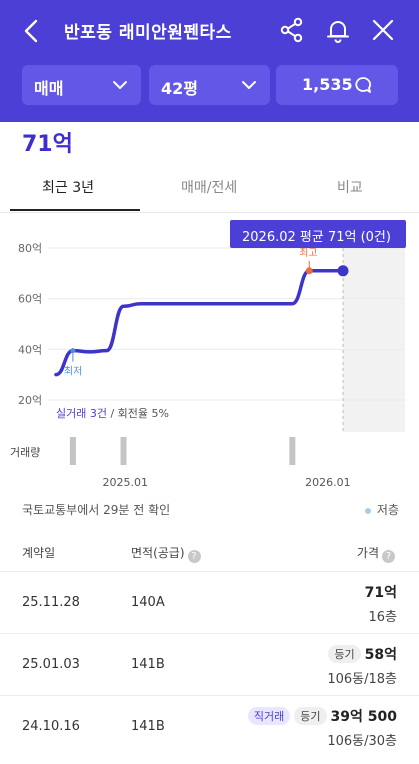 Image resolution: width=419 pixels, height=764 pixels. I want to click on tab-recent-3y: 최근 3년, so click(68, 188).